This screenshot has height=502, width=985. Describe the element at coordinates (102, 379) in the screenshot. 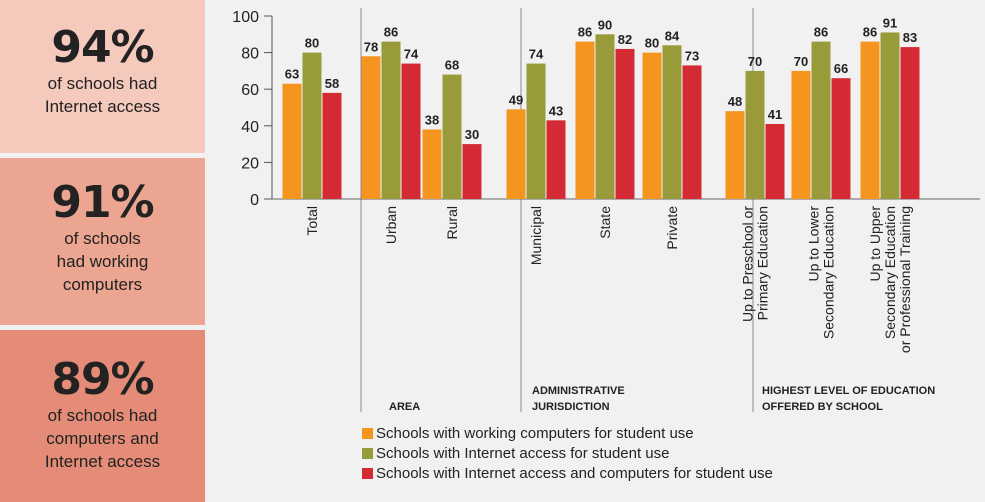

I see `stat-value: 89%` at that location.